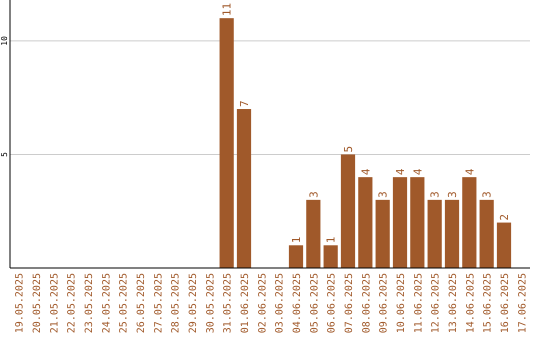 This screenshot has height=340, width=540. Describe the element at coordinates (193, 303) in the screenshot. I see `x-tick-label: 29.05.2025` at that location.